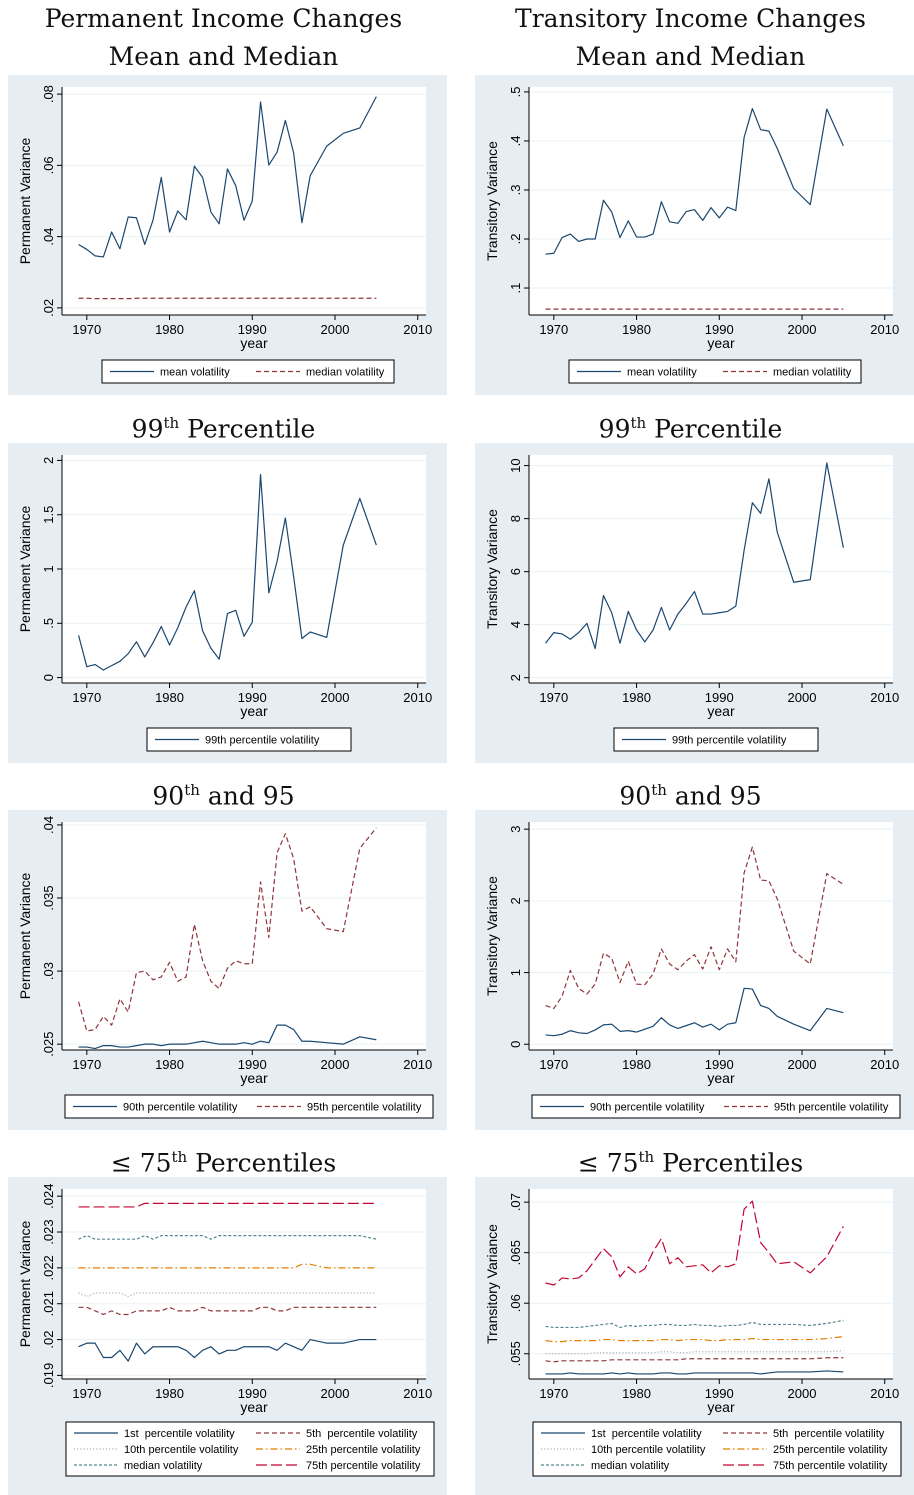 The width and height of the screenshot is (914, 1495). What do you see at coordinates (515, 571) in the screenshot?
I see `y-tick-label: 6` at bounding box center [515, 571].